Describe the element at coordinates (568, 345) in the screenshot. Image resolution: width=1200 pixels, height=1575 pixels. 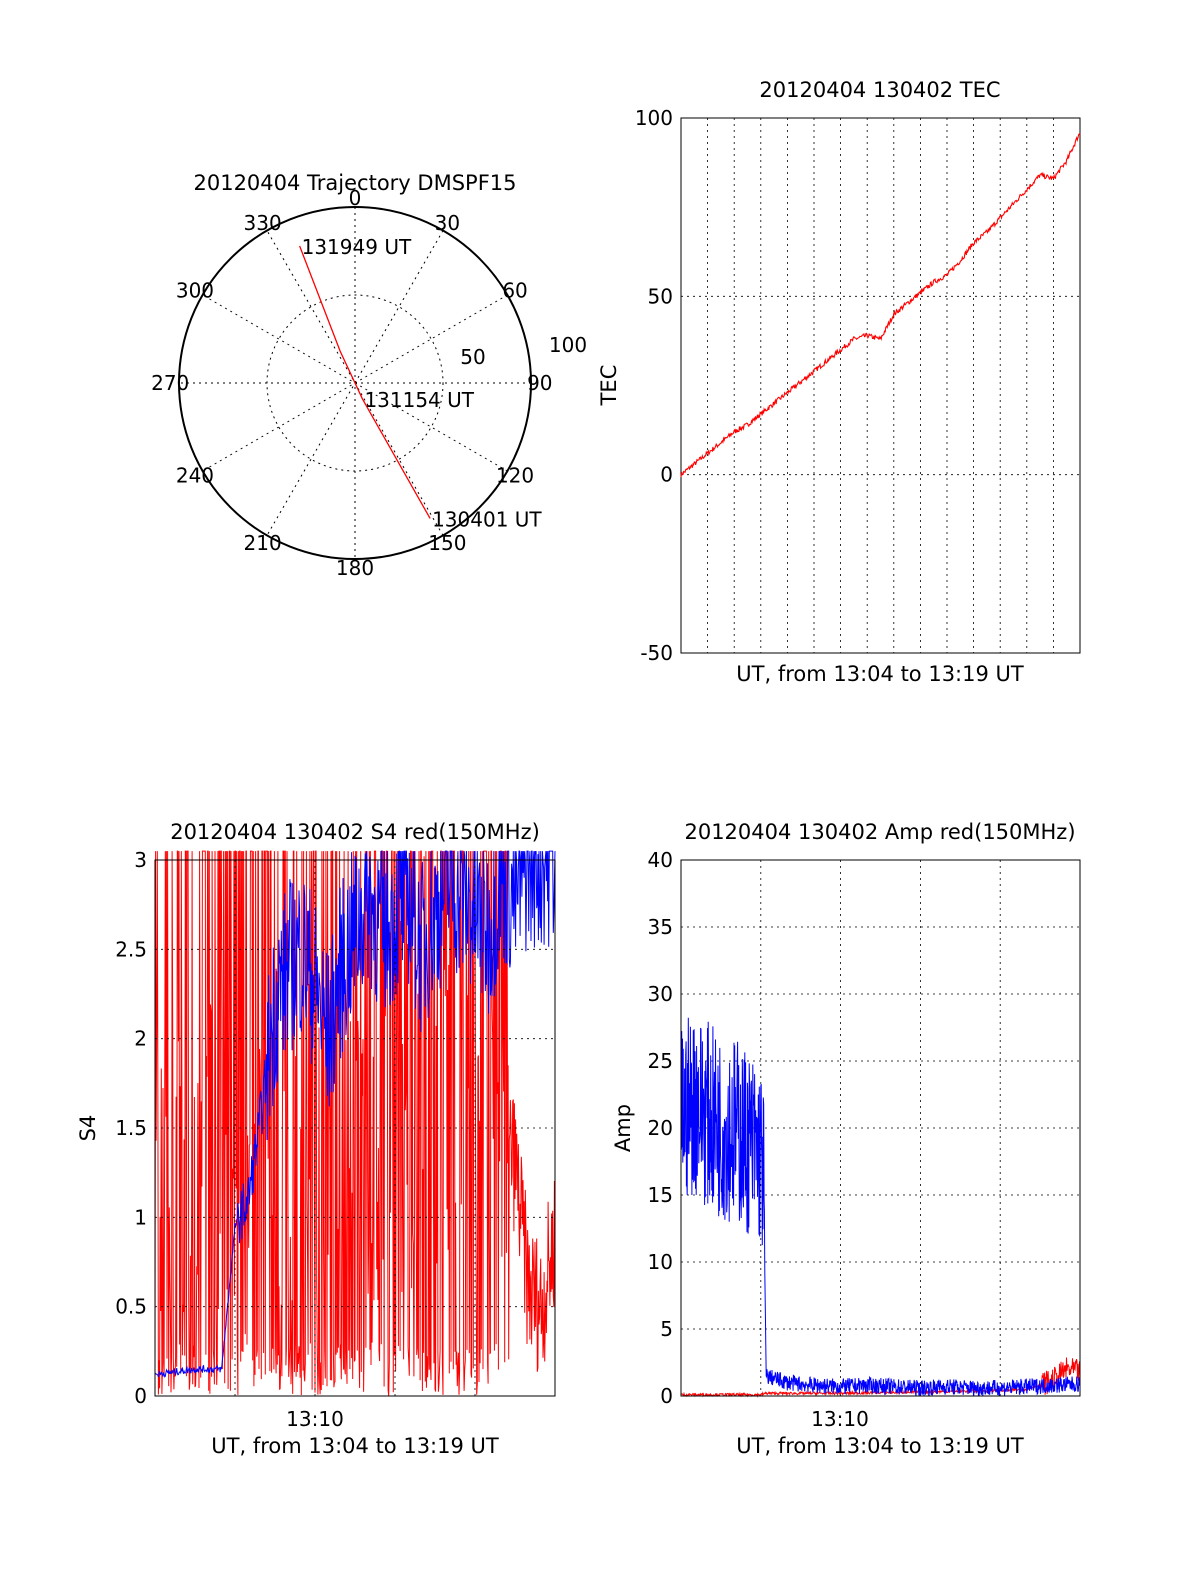
I see `polar-radius-tick-100: 100` at that location.